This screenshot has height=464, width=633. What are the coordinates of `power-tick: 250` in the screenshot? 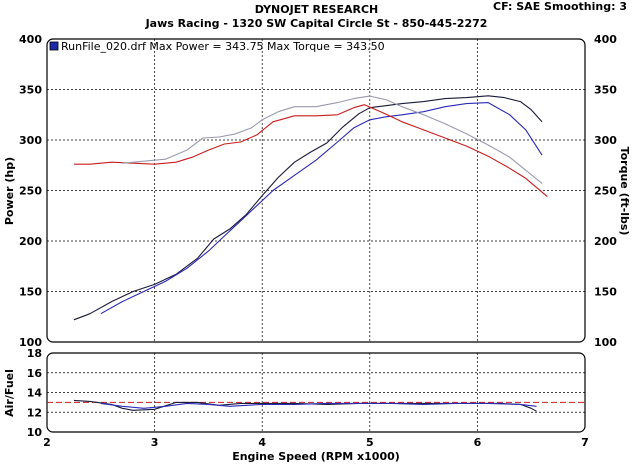 It's located at (30, 191).